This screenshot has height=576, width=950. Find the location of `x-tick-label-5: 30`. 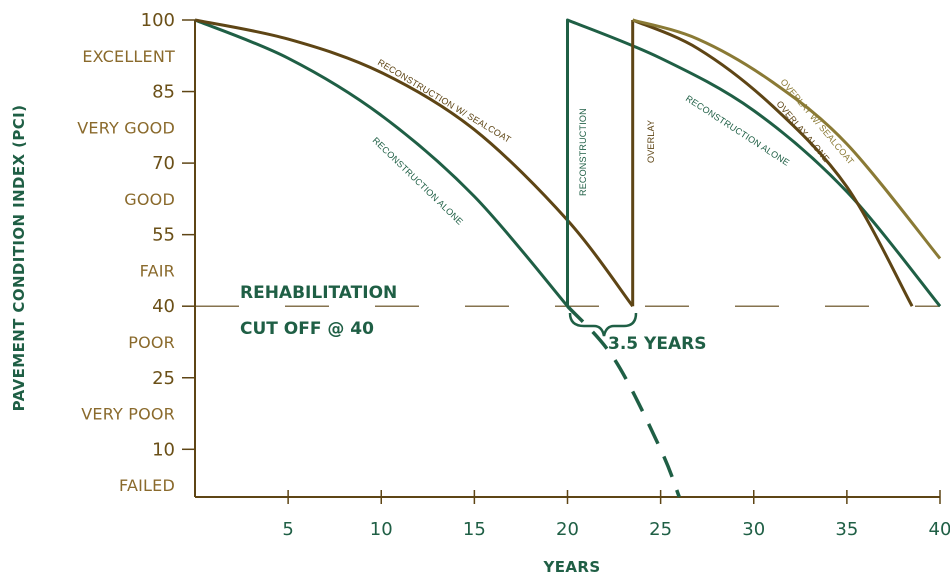

x-tick-label-5: 30 is located at coordinates (753, 529).